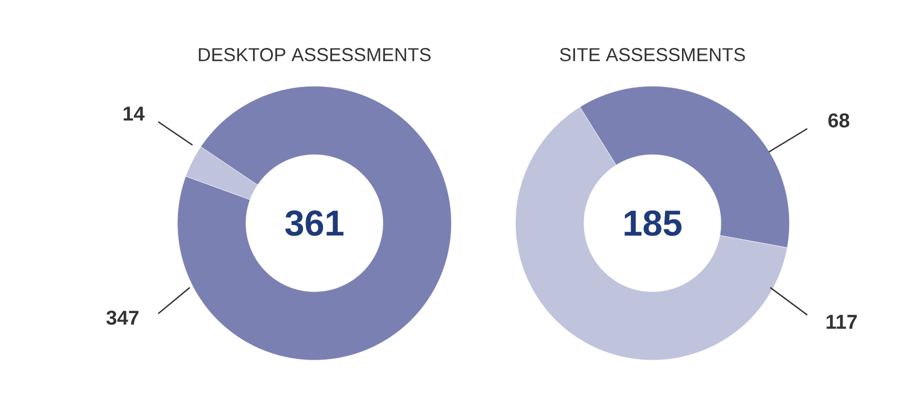 This screenshot has width=922, height=403. I want to click on chart-title: DESKTOP ASSESSMENTS, so click(314, 55).